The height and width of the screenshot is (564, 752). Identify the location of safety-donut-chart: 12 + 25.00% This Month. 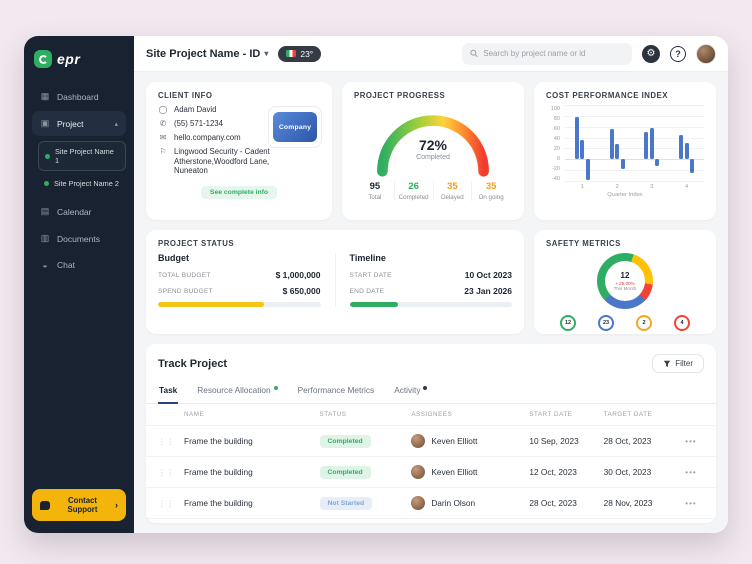
(625, 281).